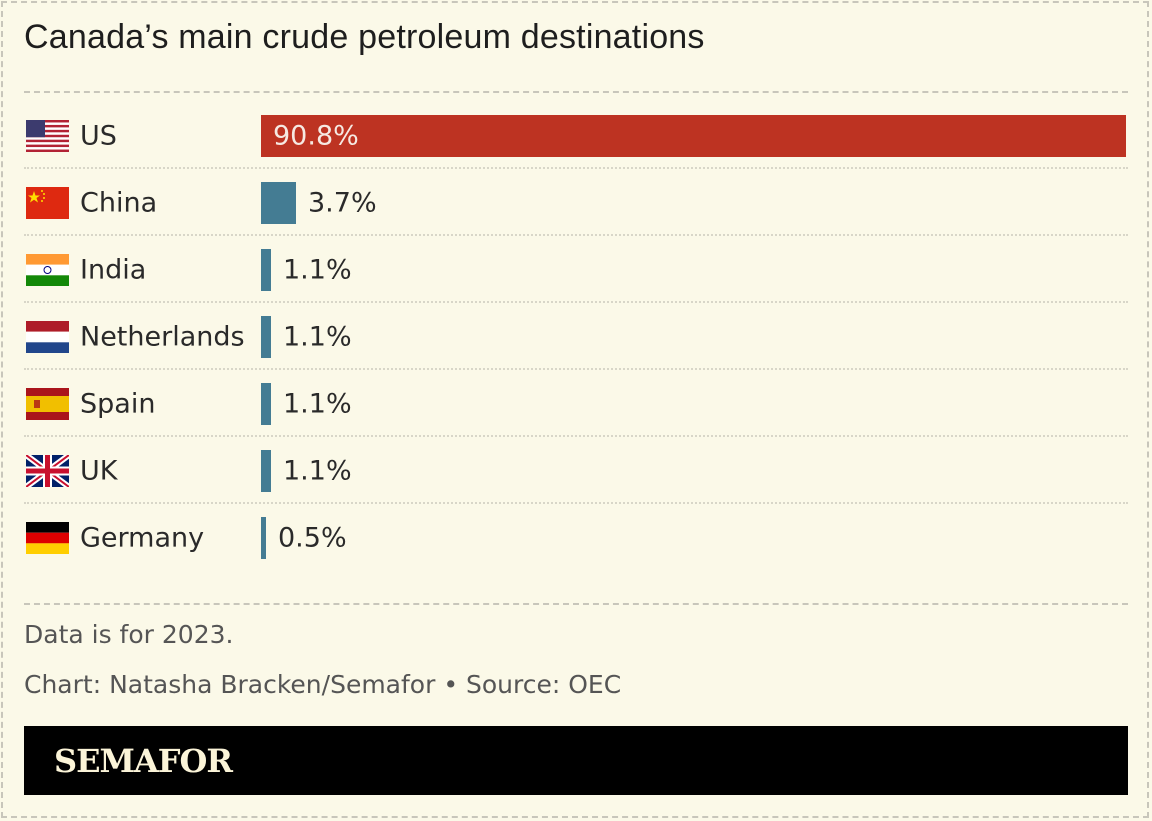 The image size is (1152, 821). What do you see at coordinates (576, 269) in the screenshot?
I see `chart-row: India 1.1%` at bounding box center [576, 269].